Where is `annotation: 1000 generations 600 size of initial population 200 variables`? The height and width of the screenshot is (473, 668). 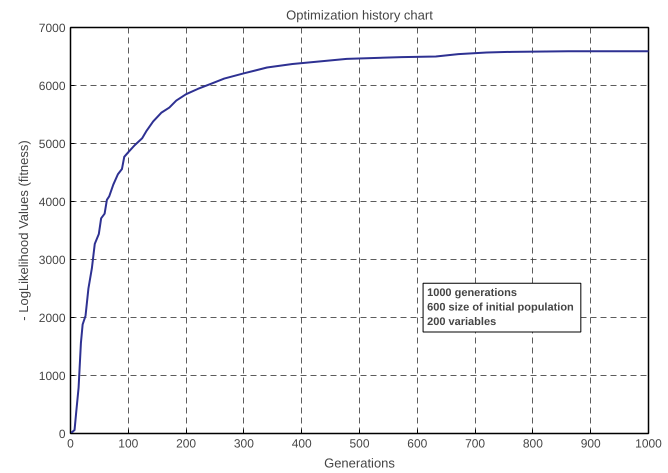
annotation: 1000 generations 600 size of initial population 200 variables is located at coordinates (500, 307).